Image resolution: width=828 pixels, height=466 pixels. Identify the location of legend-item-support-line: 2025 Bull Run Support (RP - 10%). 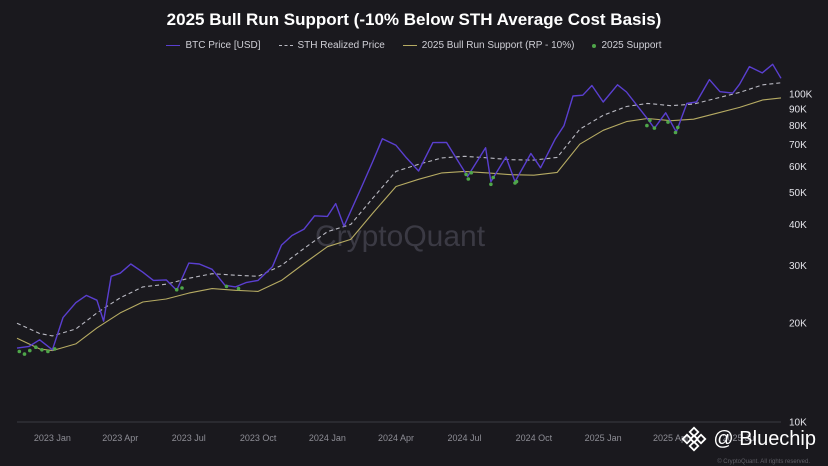
(488, 45).